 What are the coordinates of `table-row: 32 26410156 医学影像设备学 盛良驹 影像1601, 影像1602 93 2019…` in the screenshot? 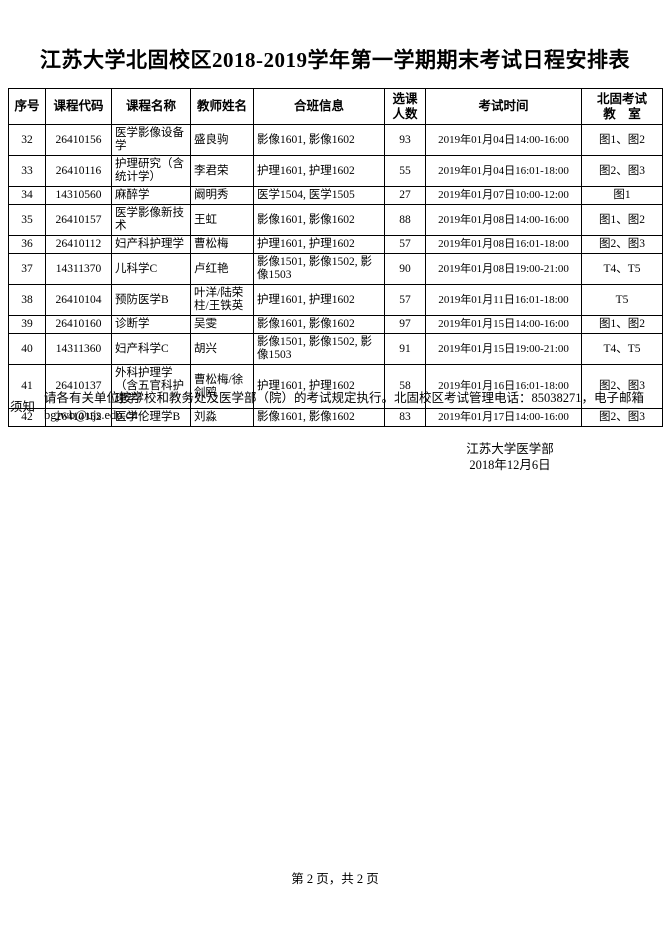 It's located at (335, 140).